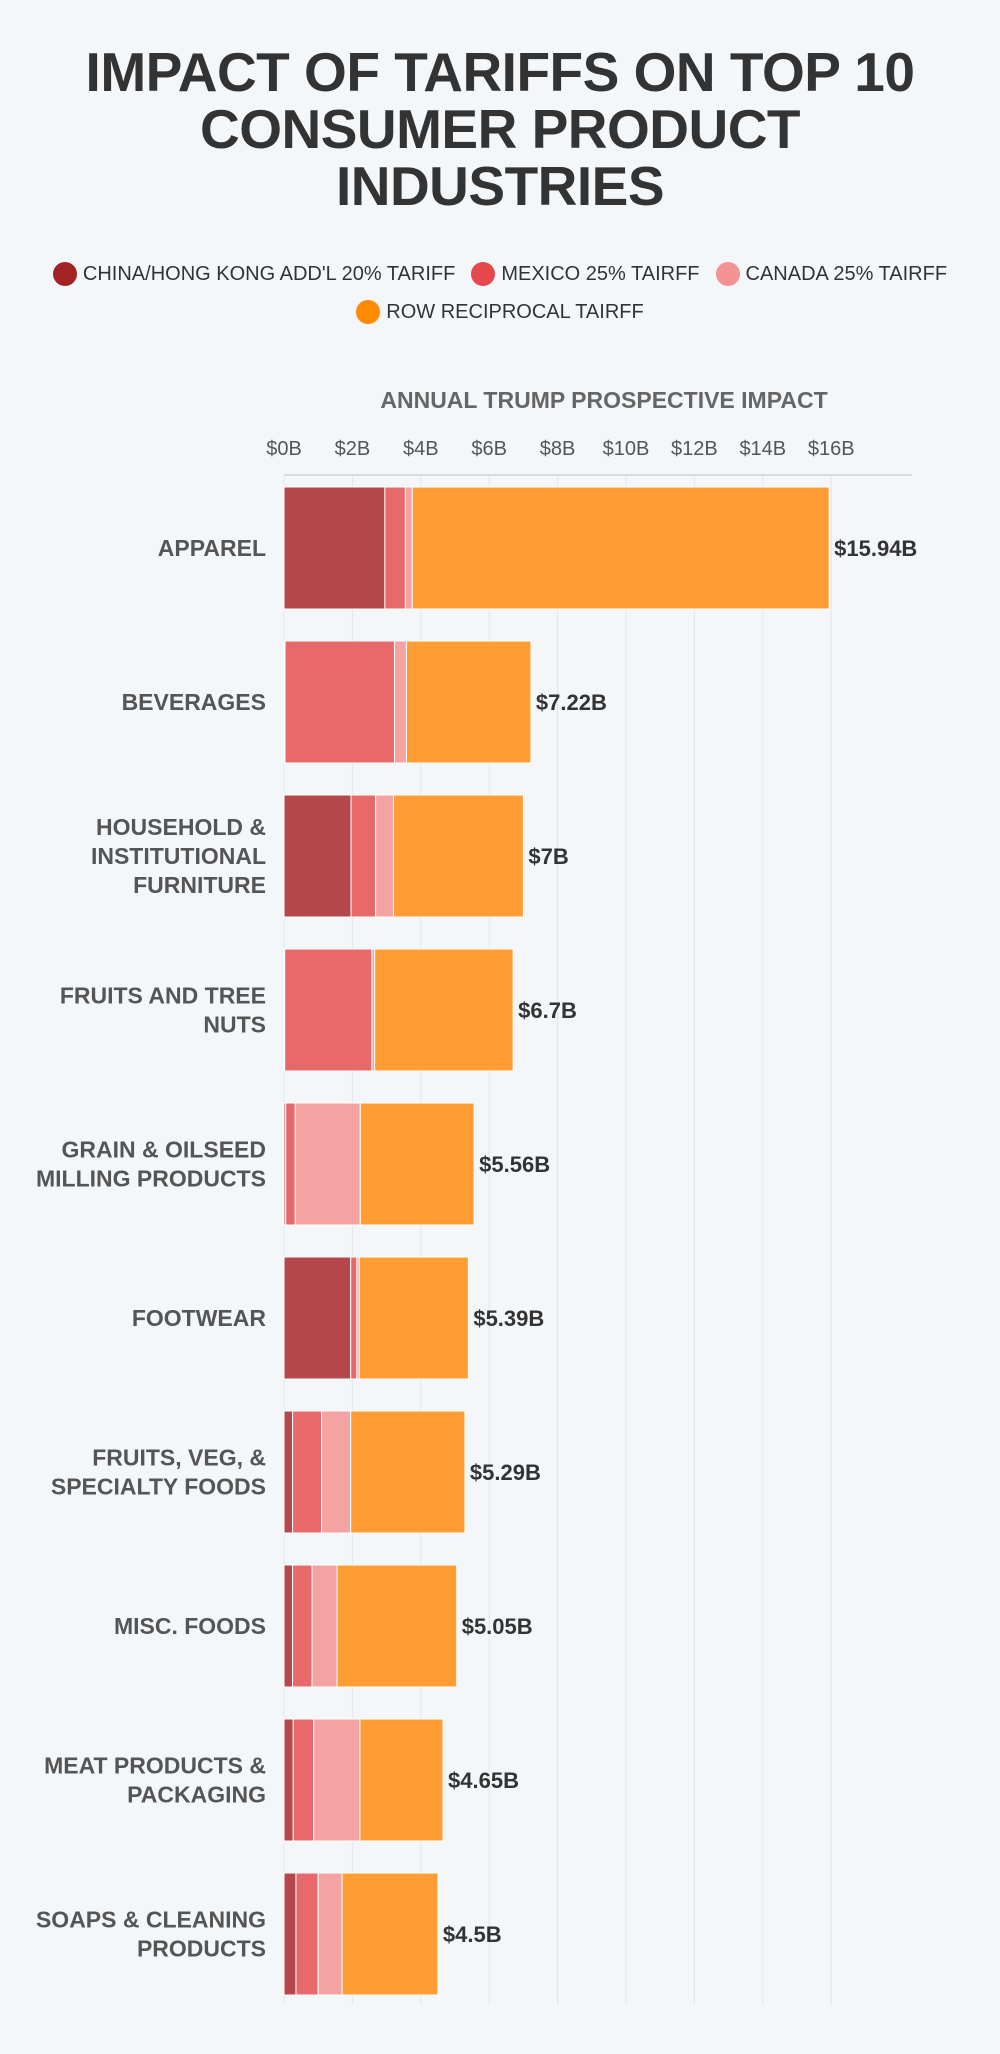 This screenshot has height=2054, width=1000. I want to click on legend-swatch-mexico, so click(483, 274).